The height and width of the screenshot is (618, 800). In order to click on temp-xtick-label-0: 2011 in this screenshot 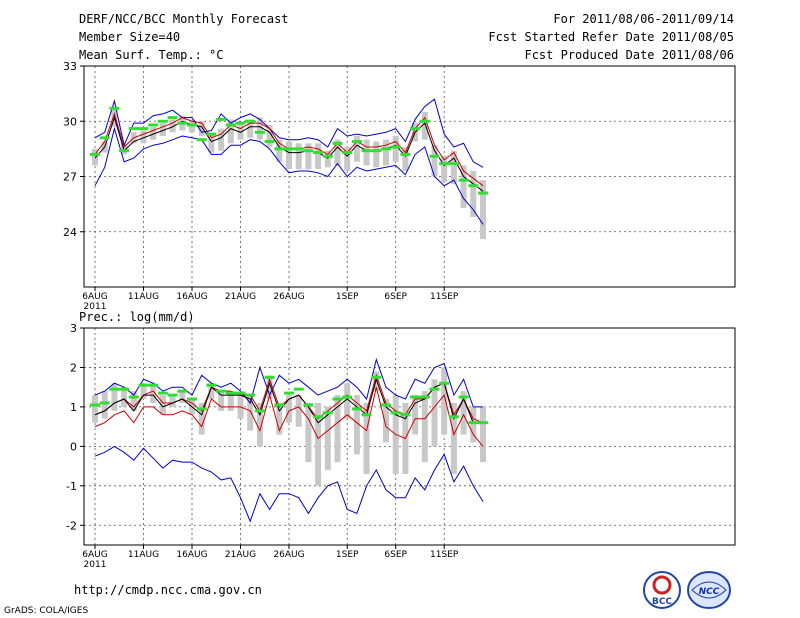, I will do `click(95, 307)`.